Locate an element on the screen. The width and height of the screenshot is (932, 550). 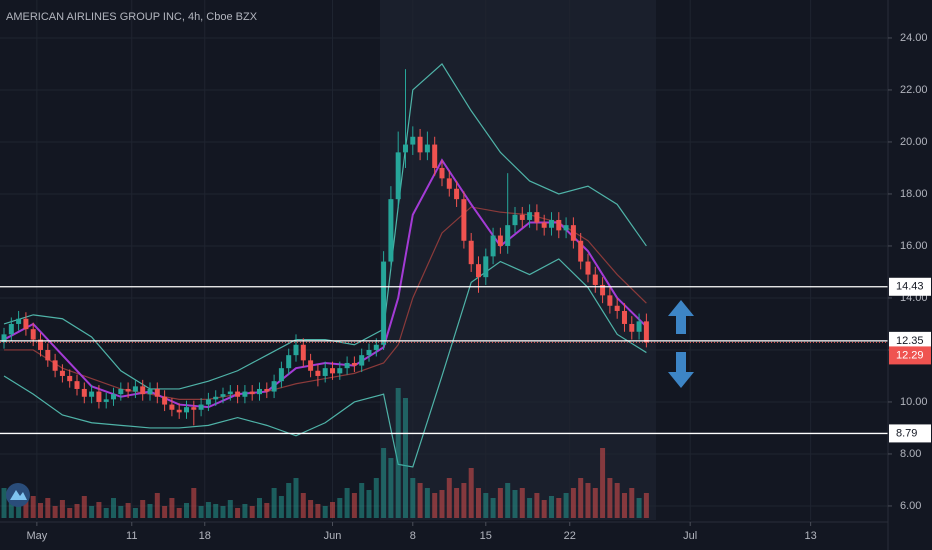
y-tick-label: 24.00 is located at coordinates (914, 38).